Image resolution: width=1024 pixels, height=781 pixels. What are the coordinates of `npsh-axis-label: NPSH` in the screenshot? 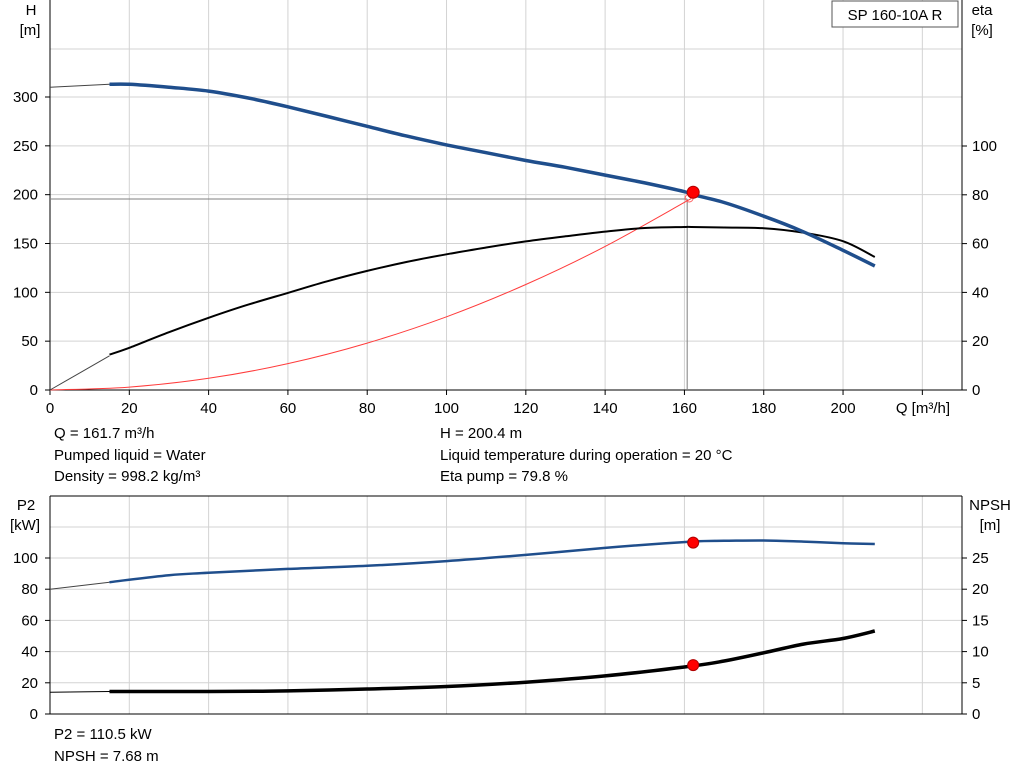 It's located at (990, 505).